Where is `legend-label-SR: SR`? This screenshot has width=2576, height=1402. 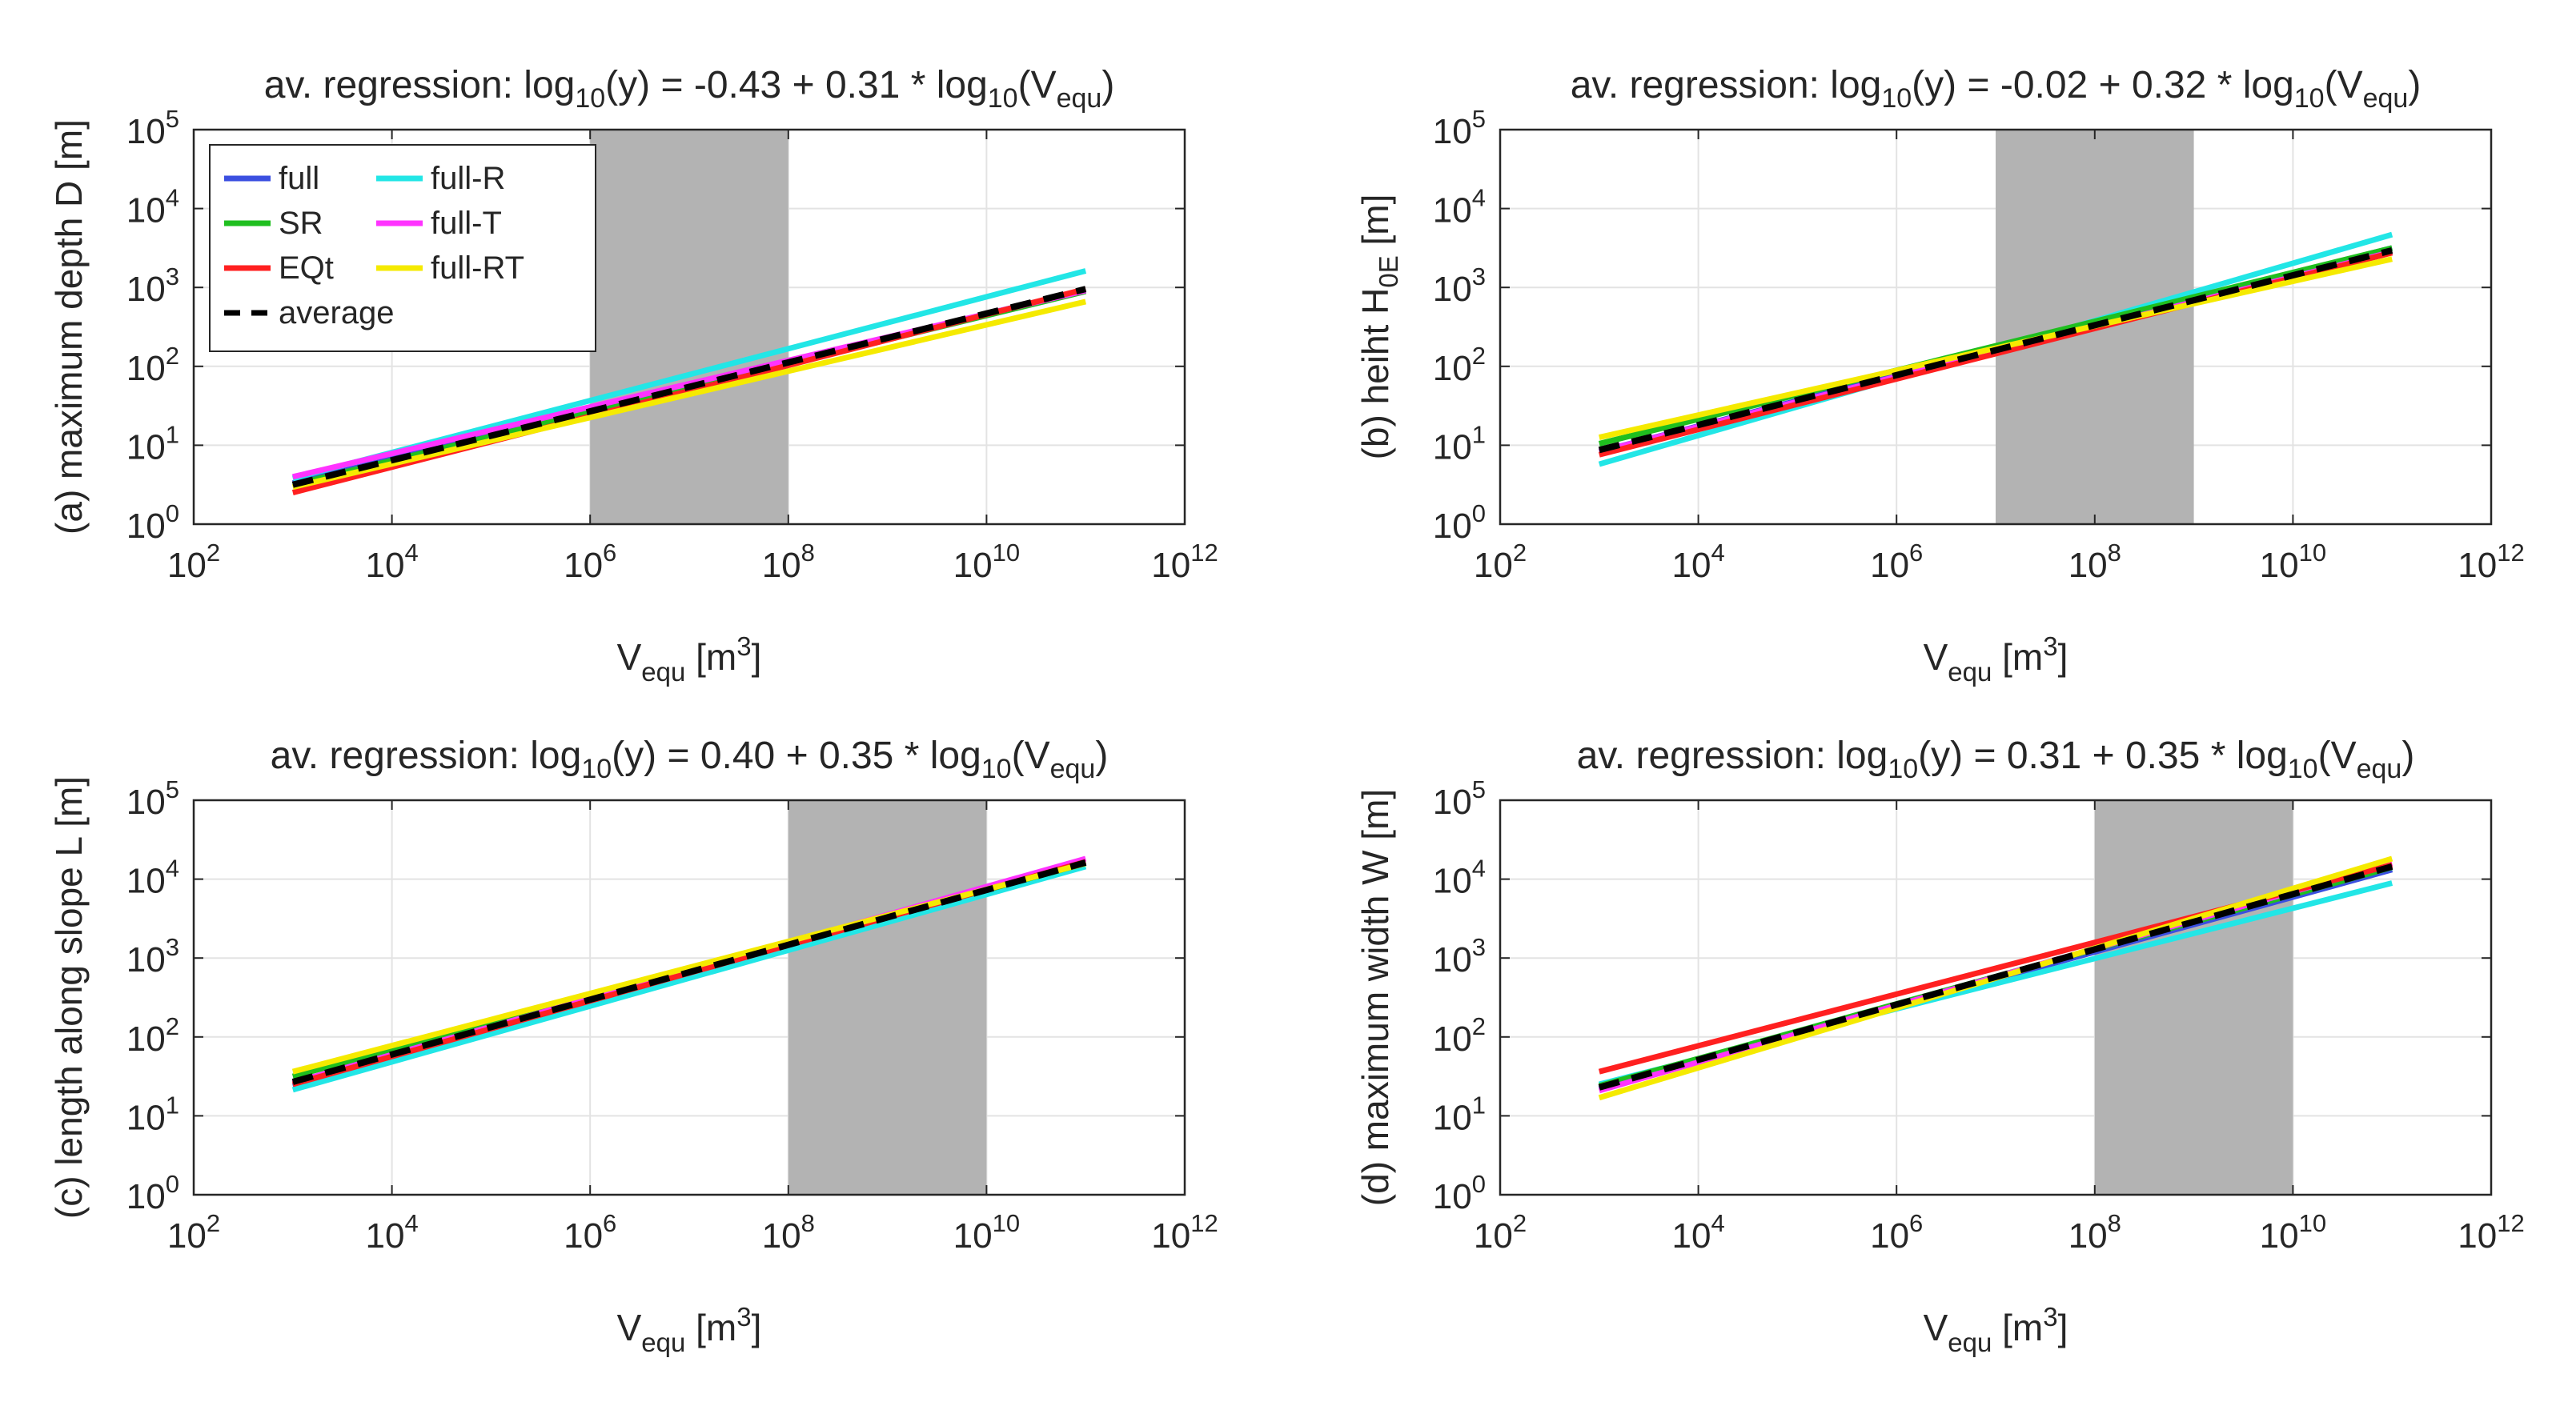
legend-label-SR: SR is located at coordinates (301, 223).